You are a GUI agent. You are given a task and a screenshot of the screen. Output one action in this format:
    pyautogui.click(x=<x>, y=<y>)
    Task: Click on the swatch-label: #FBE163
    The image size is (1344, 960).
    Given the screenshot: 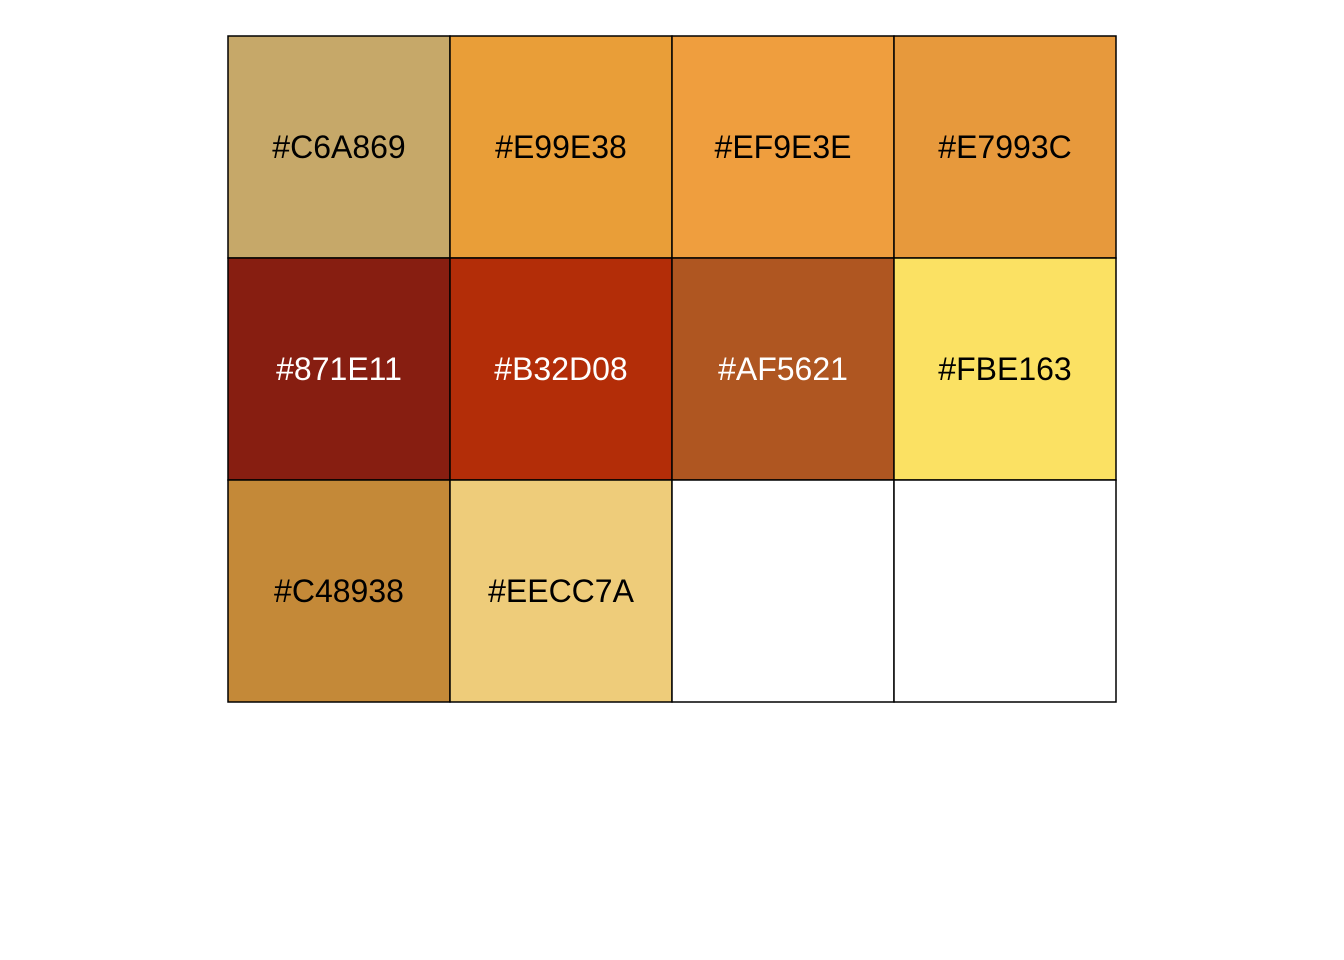 What is the action you would take?
    pyautogui.click(x=1004, y=369)
    